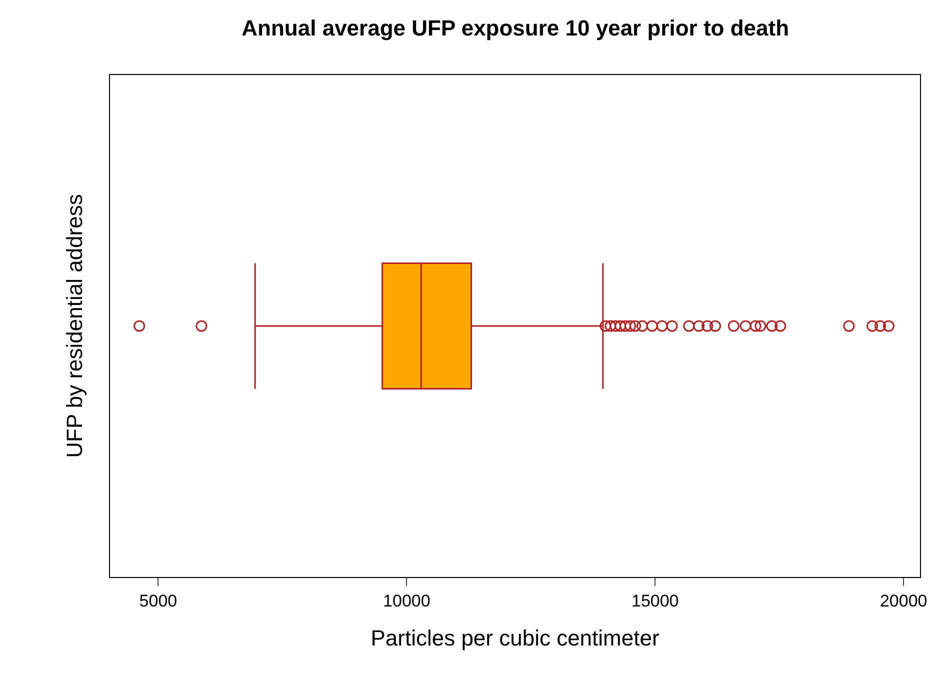 The image size is (937, 677). Describe the element at coordinates (158, 600) in the screenshot. I see `x-tick-label: 5000` at that location.